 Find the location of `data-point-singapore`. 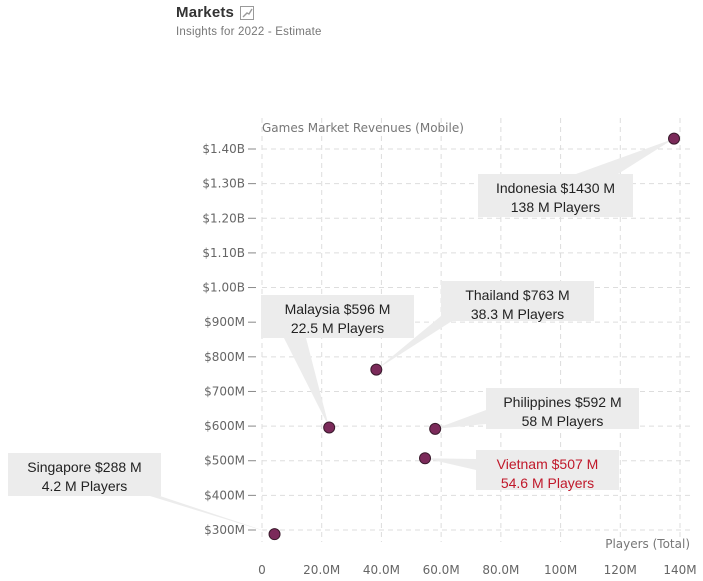

data-point-singapore is located at coordinates (274, 534).